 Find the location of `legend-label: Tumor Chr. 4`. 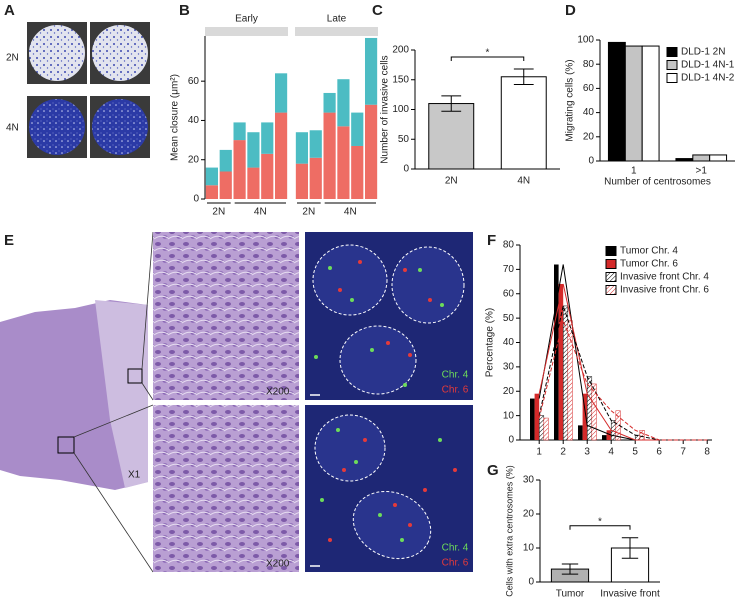

legend-label: Tumor Chr. 4 is located at coordinates (649, 251).